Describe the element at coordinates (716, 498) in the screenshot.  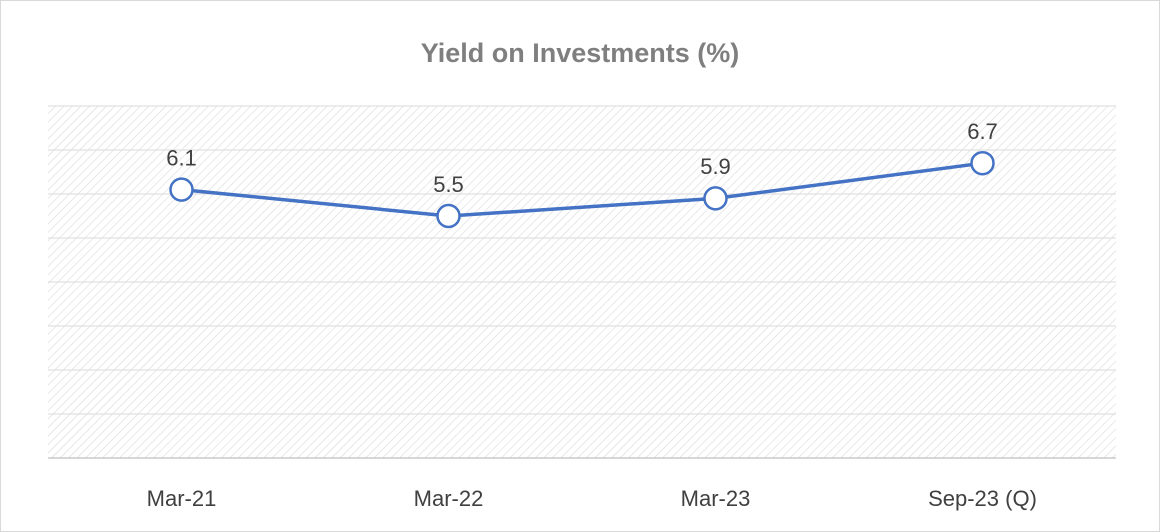
I see `x-tick-label: Mar-23` at that location.